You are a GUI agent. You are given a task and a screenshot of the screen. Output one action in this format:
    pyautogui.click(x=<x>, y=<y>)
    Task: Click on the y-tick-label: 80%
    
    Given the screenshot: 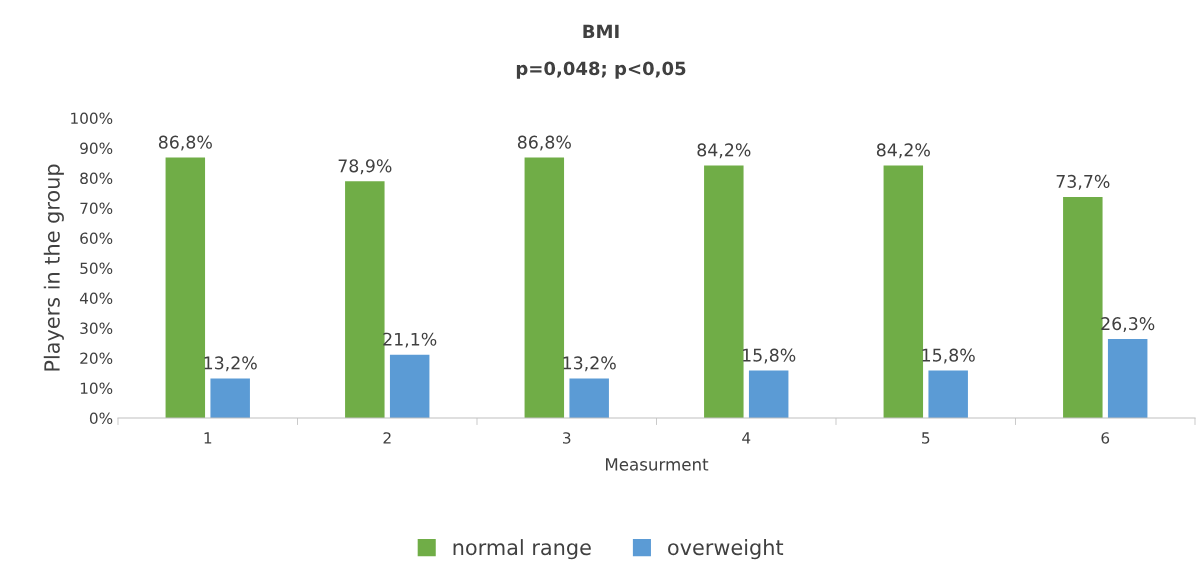 What is the action you would take?
    pyautogui.click(x=96, y=178)
    